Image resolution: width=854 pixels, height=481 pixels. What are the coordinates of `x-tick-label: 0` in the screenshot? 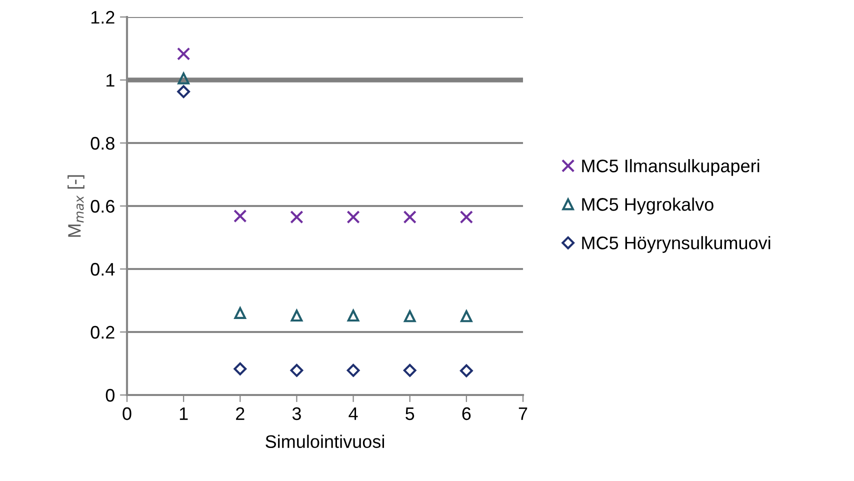 It's located at (127, 413).